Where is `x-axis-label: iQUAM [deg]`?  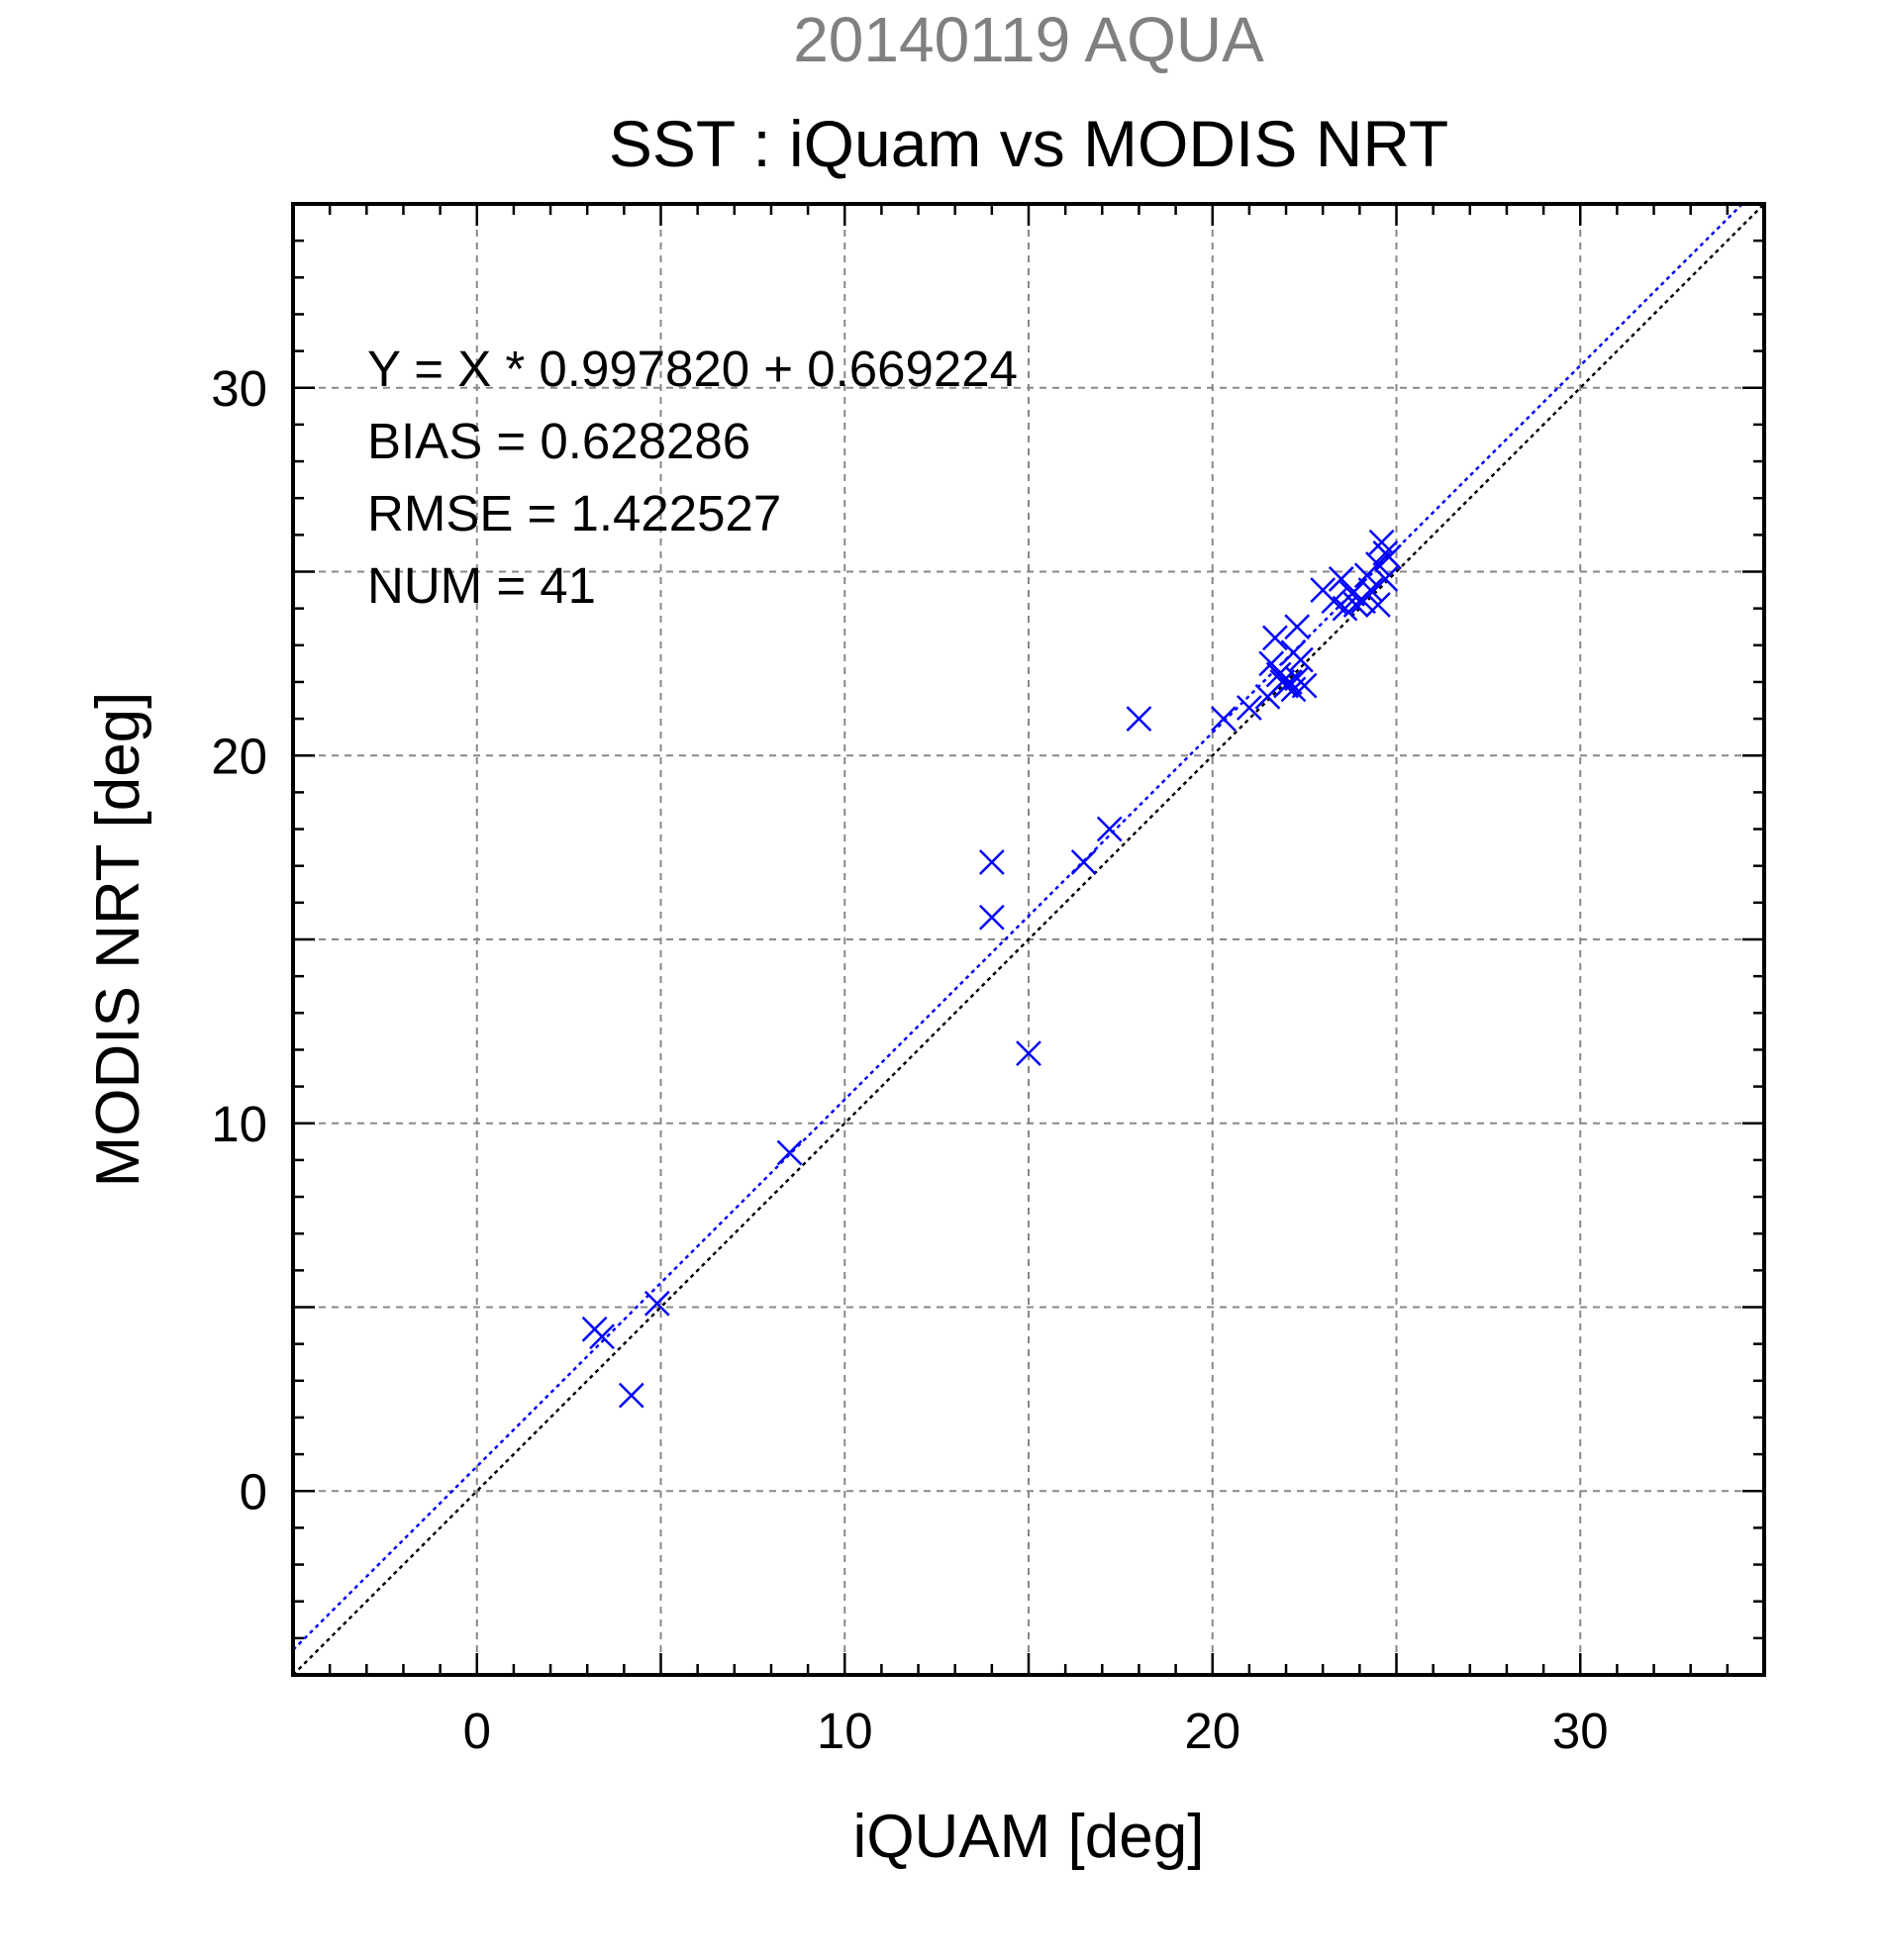
x-axis-label: iQUAM [deg] is located at coordinates (1029, 1837).